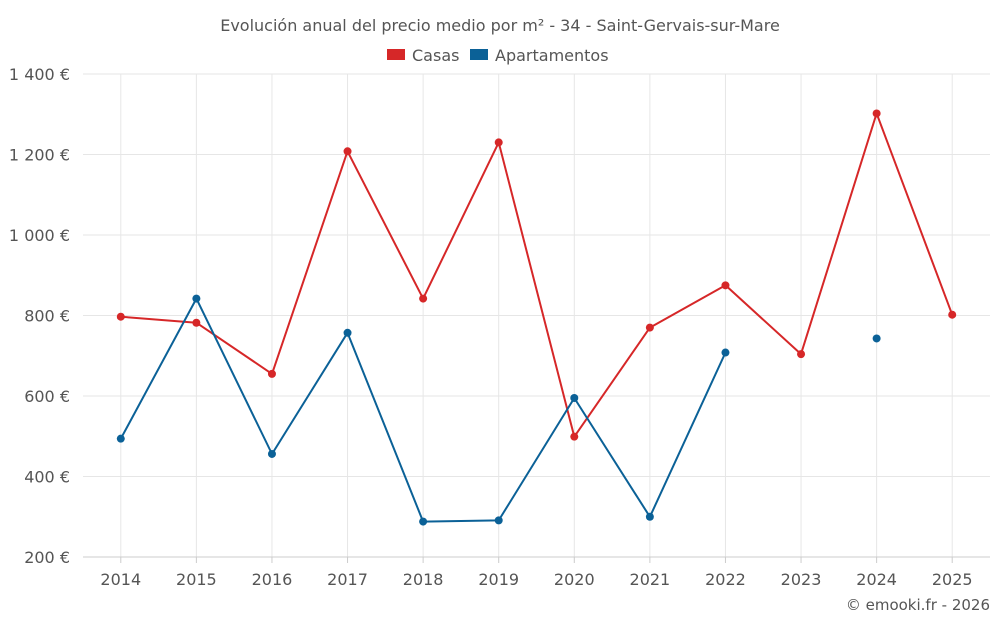 This screenshot has height=625, width=1000. Describe the element at coordinates (498, 520) in the screenshot. I see `data-point-apartamentos-2019` at that location.